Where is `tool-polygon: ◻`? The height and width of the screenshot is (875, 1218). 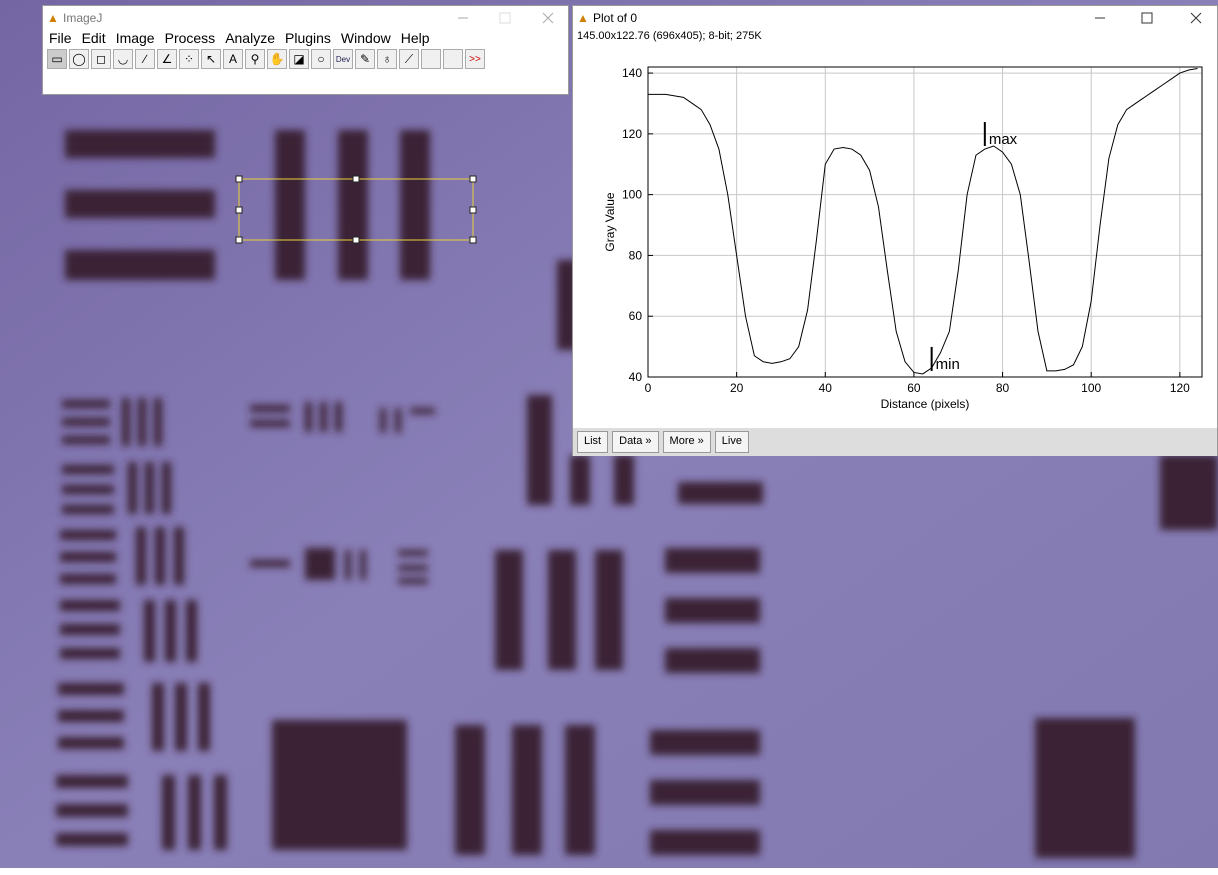 tool-polygon: ◻ is located at coordinates (101, 59).